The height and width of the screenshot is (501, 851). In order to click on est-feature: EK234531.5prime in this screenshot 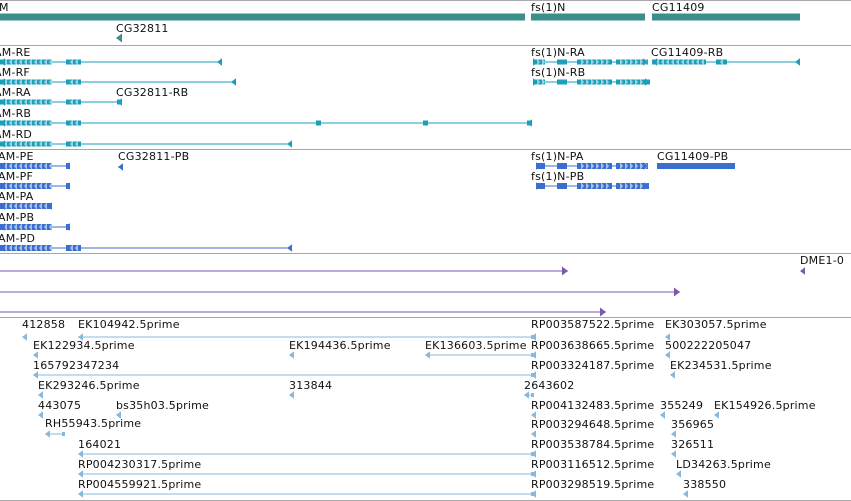, I will do `click(425, 348)`.